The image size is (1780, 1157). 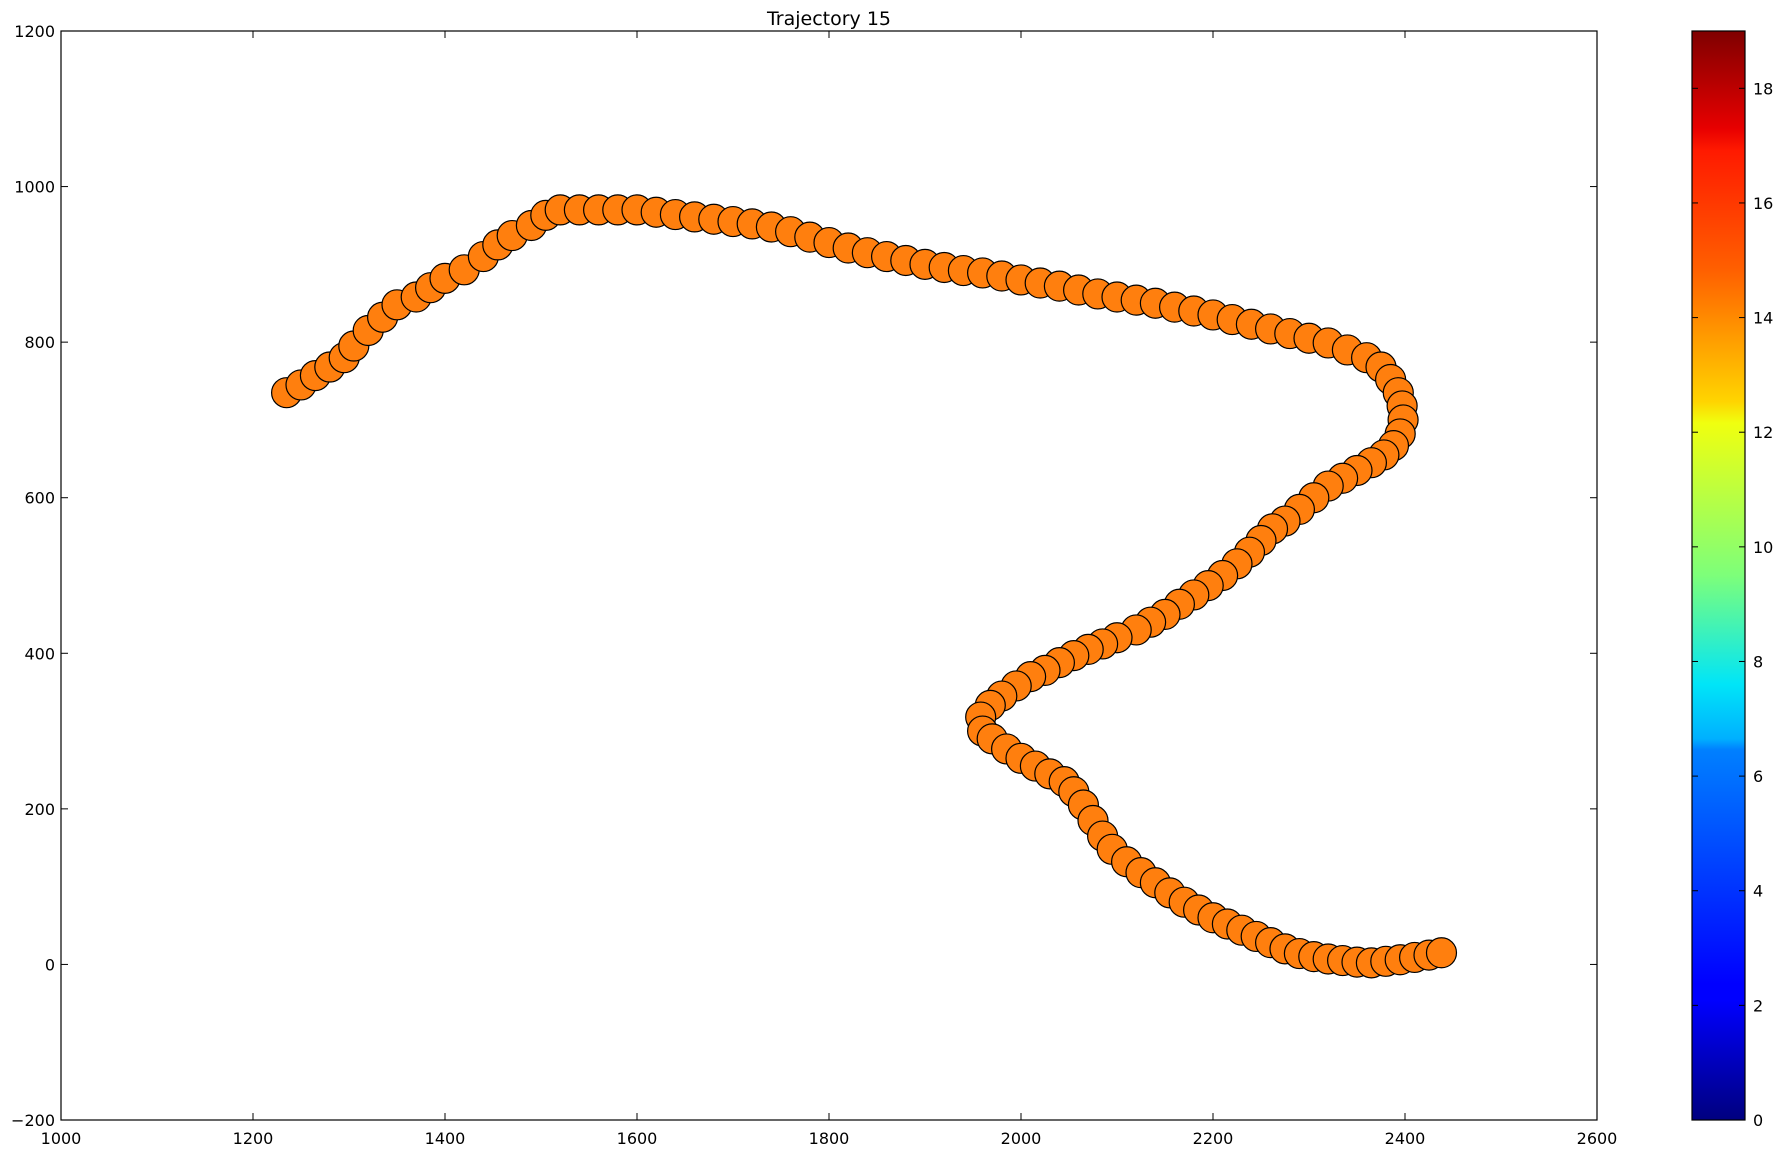 I want to click on x-tick-label: 1200, so click(x=253, y=1138).